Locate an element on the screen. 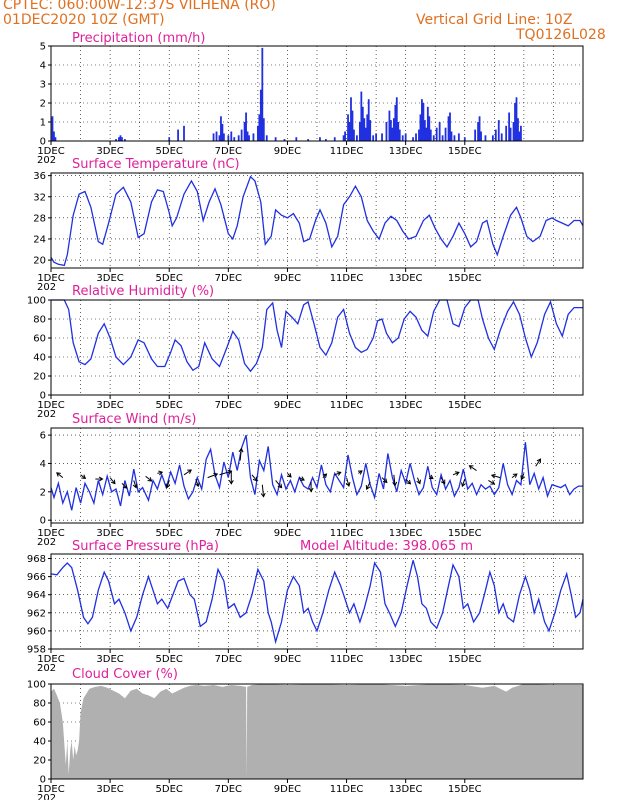 The height and width of the screenshot is (800, 618). pres-xtick-label: 11DEC is located at coordinates (347, 659).